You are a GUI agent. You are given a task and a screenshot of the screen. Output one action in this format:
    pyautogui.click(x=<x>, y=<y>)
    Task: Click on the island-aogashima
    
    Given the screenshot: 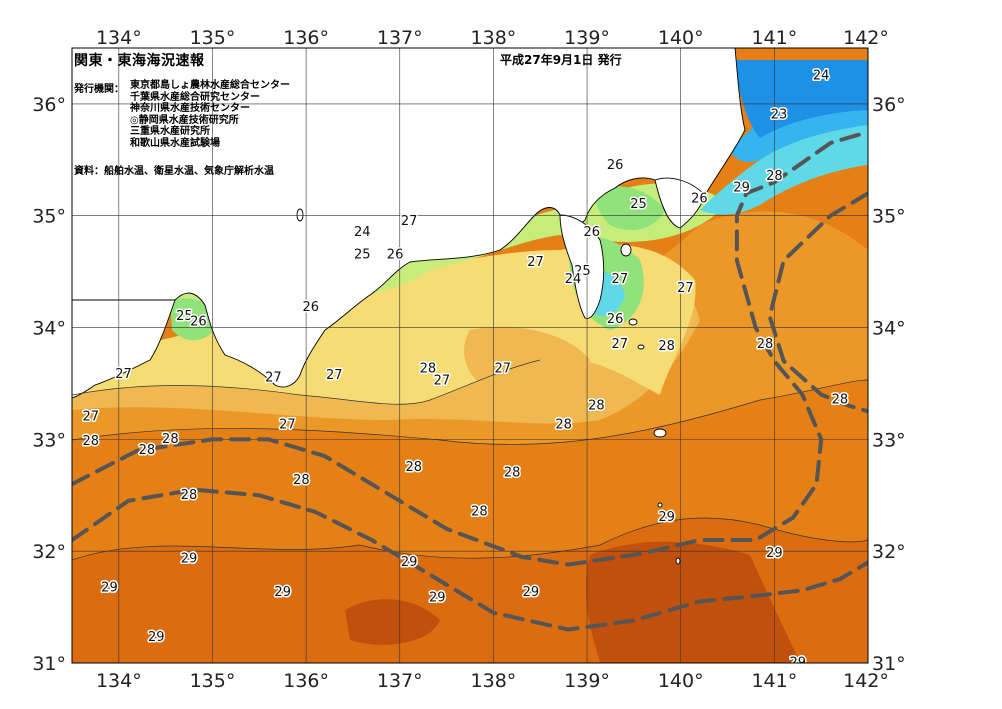 What is the action you would take?
    pyautogui.click(x=660, y=505)
    